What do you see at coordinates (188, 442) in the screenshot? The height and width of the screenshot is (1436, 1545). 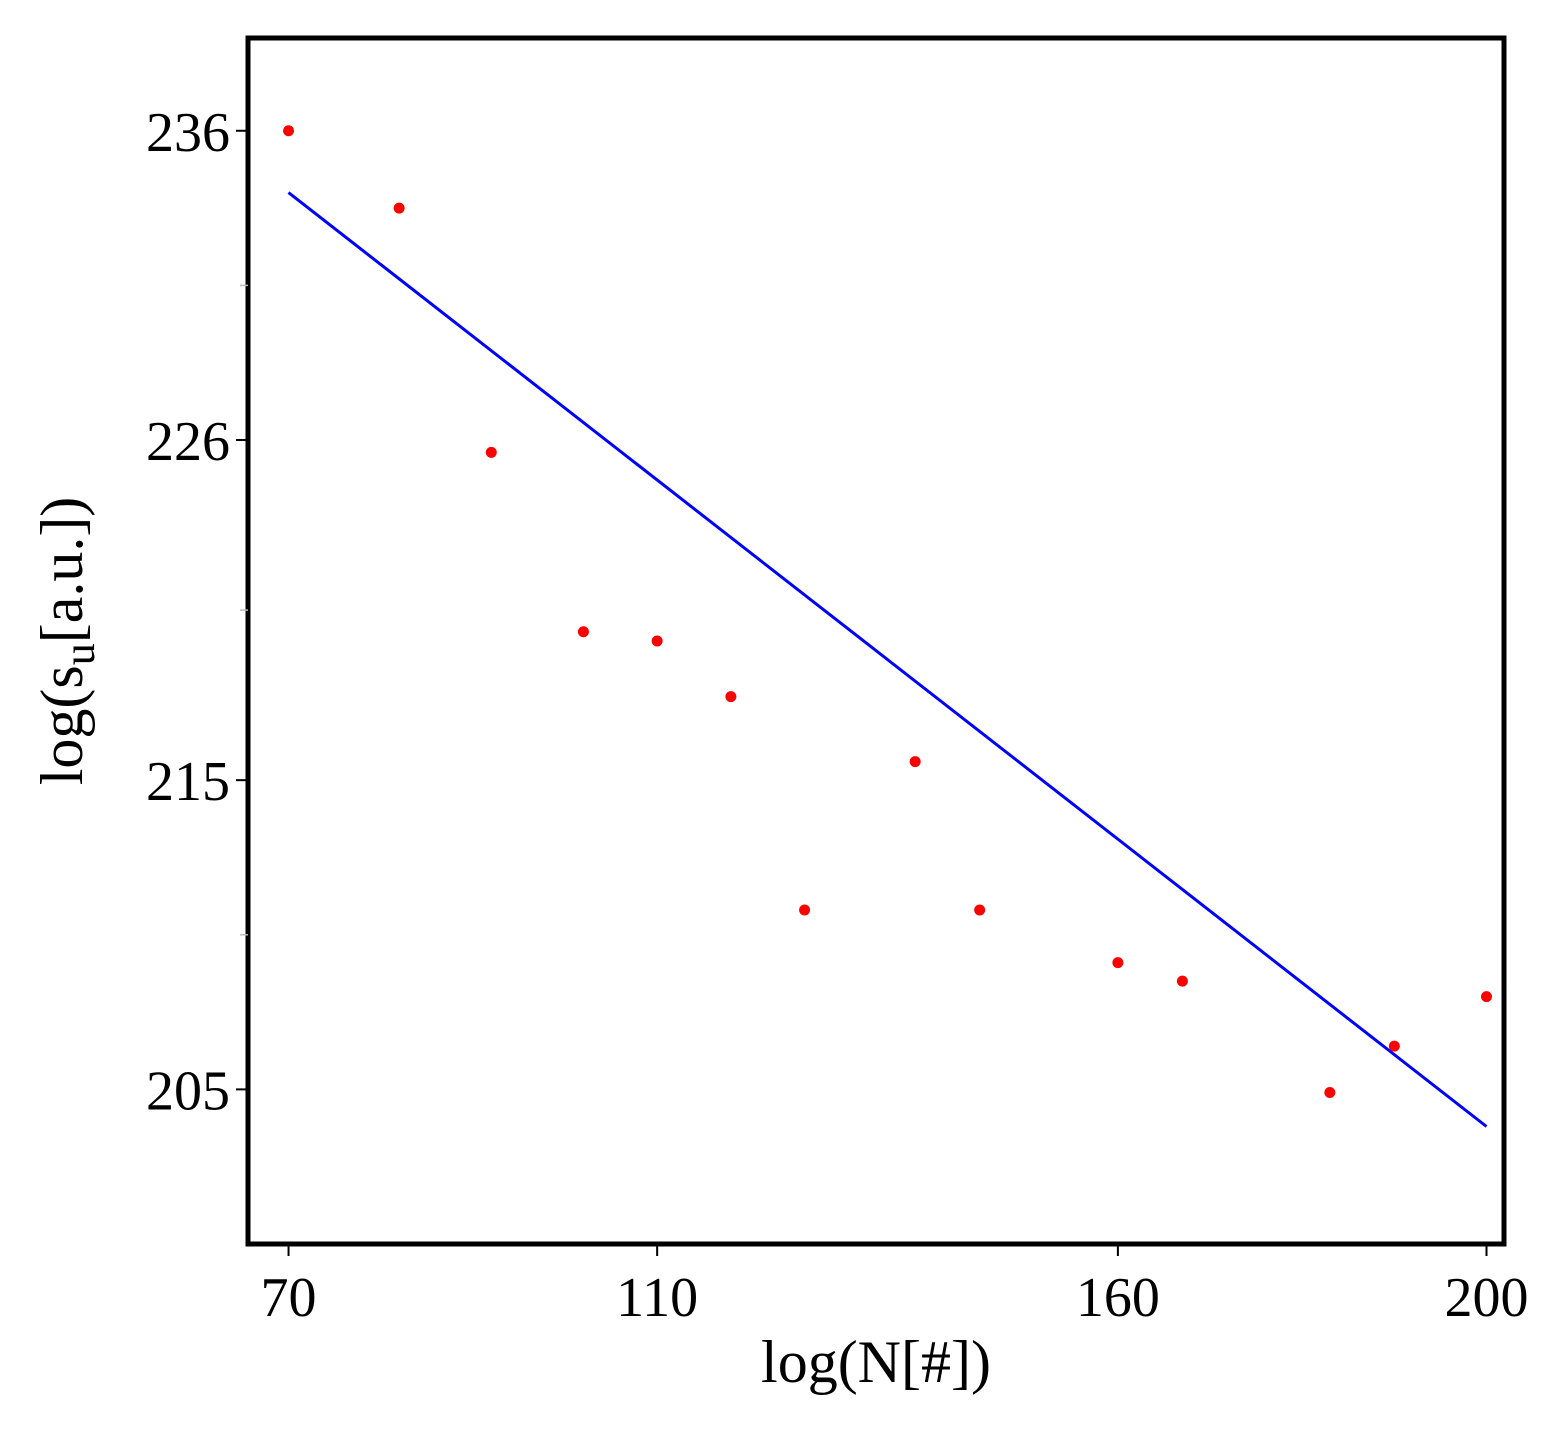 I see `y-tick-label: 226` at bounding box center [188, 442].